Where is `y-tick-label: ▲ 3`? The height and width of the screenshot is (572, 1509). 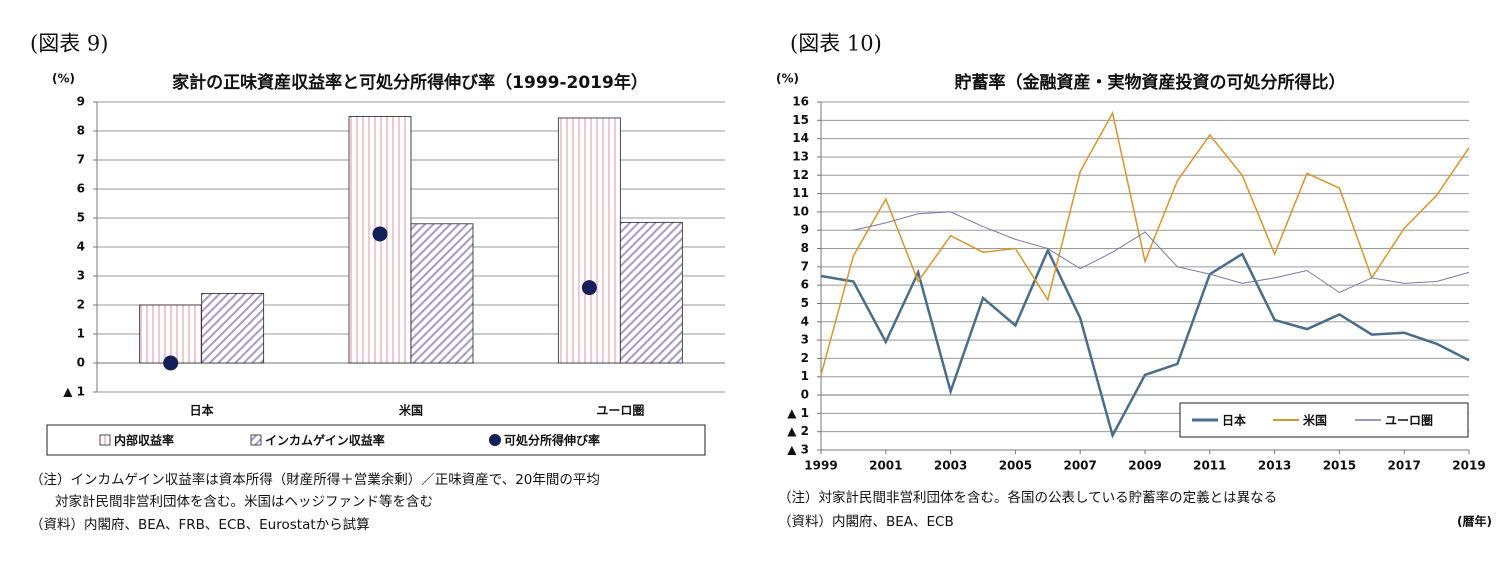
y-tick-label: ▲ 3 is located at coordinates (798, 450).